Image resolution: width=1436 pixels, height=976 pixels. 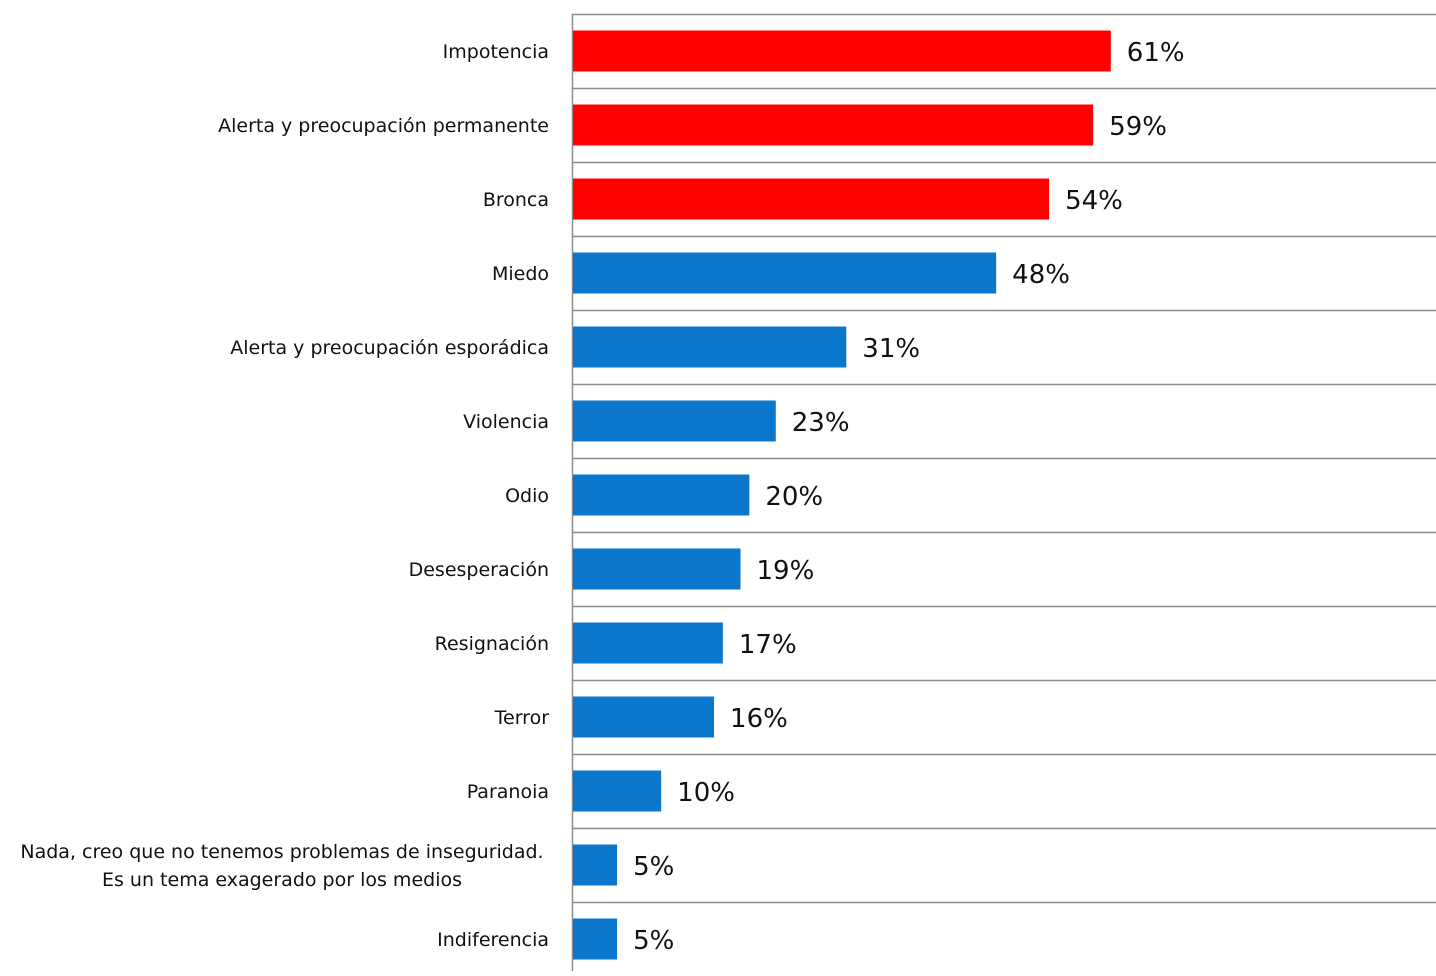 I want to click on category-label-line: Impotencia, so click(x=496, y=52).